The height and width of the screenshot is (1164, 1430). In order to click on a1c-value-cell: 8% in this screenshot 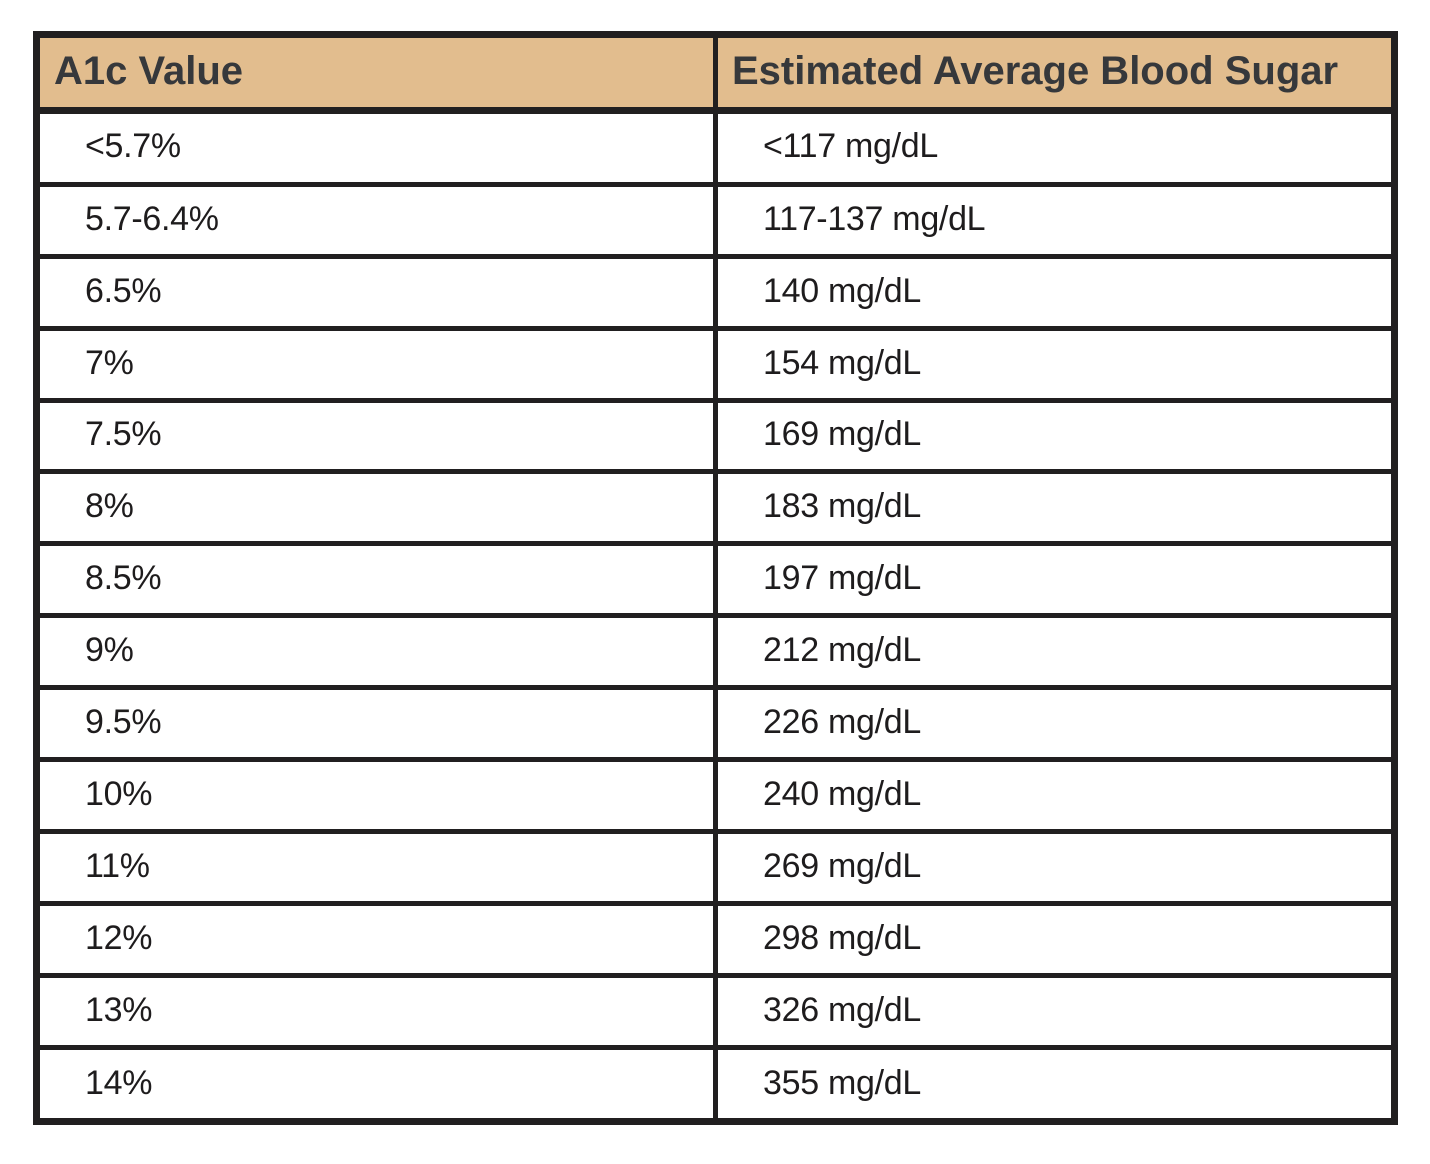, I will do `click(376, 508)`.